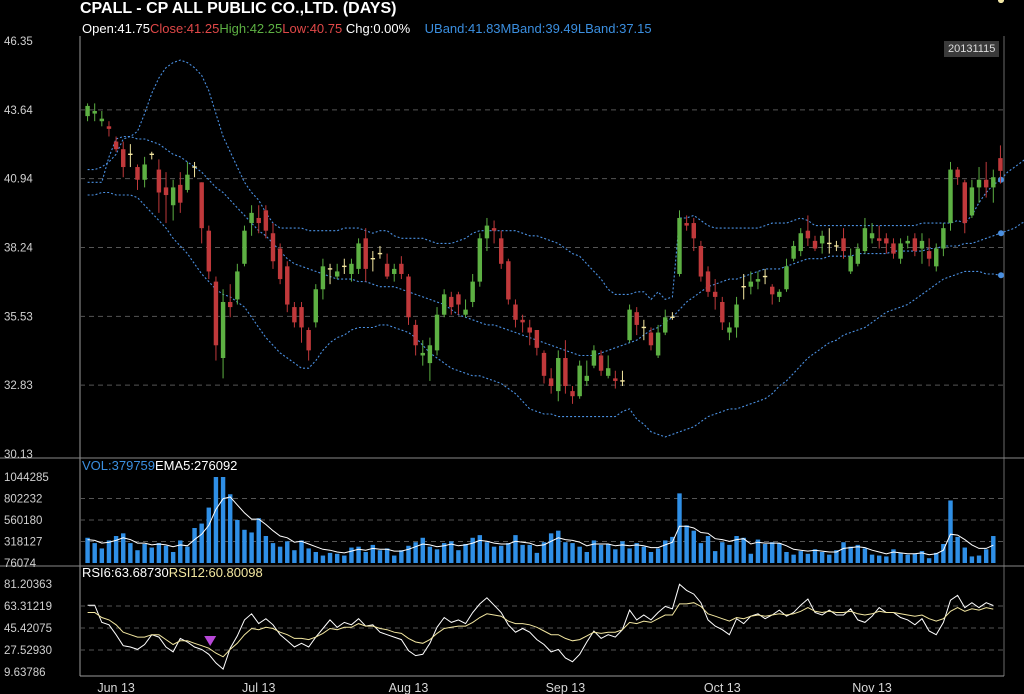 The width and height of the screenshot is (1024, 694). I want to click on rsi-y-tick-label: 45.42075, so click(28, 629).